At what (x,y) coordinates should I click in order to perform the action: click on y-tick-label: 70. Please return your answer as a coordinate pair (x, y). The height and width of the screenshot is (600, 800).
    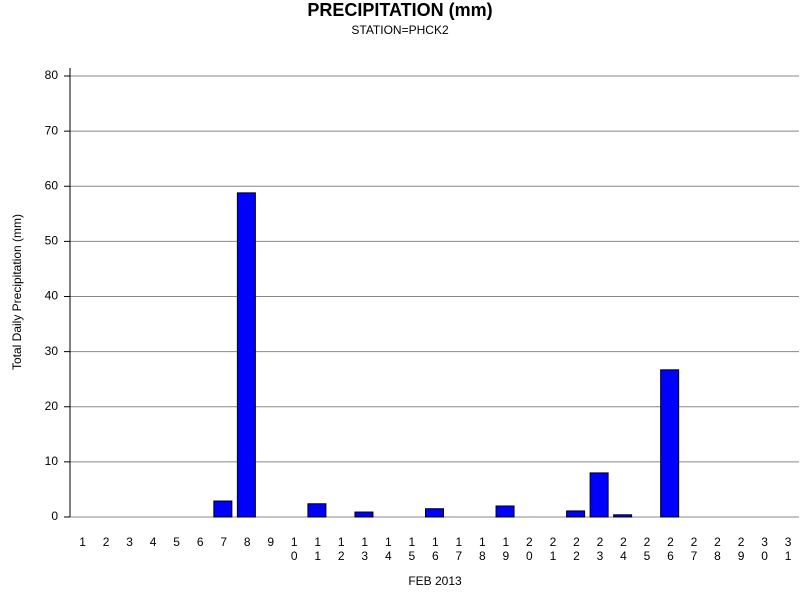
    Looking at the image, I should click on (52, 130).